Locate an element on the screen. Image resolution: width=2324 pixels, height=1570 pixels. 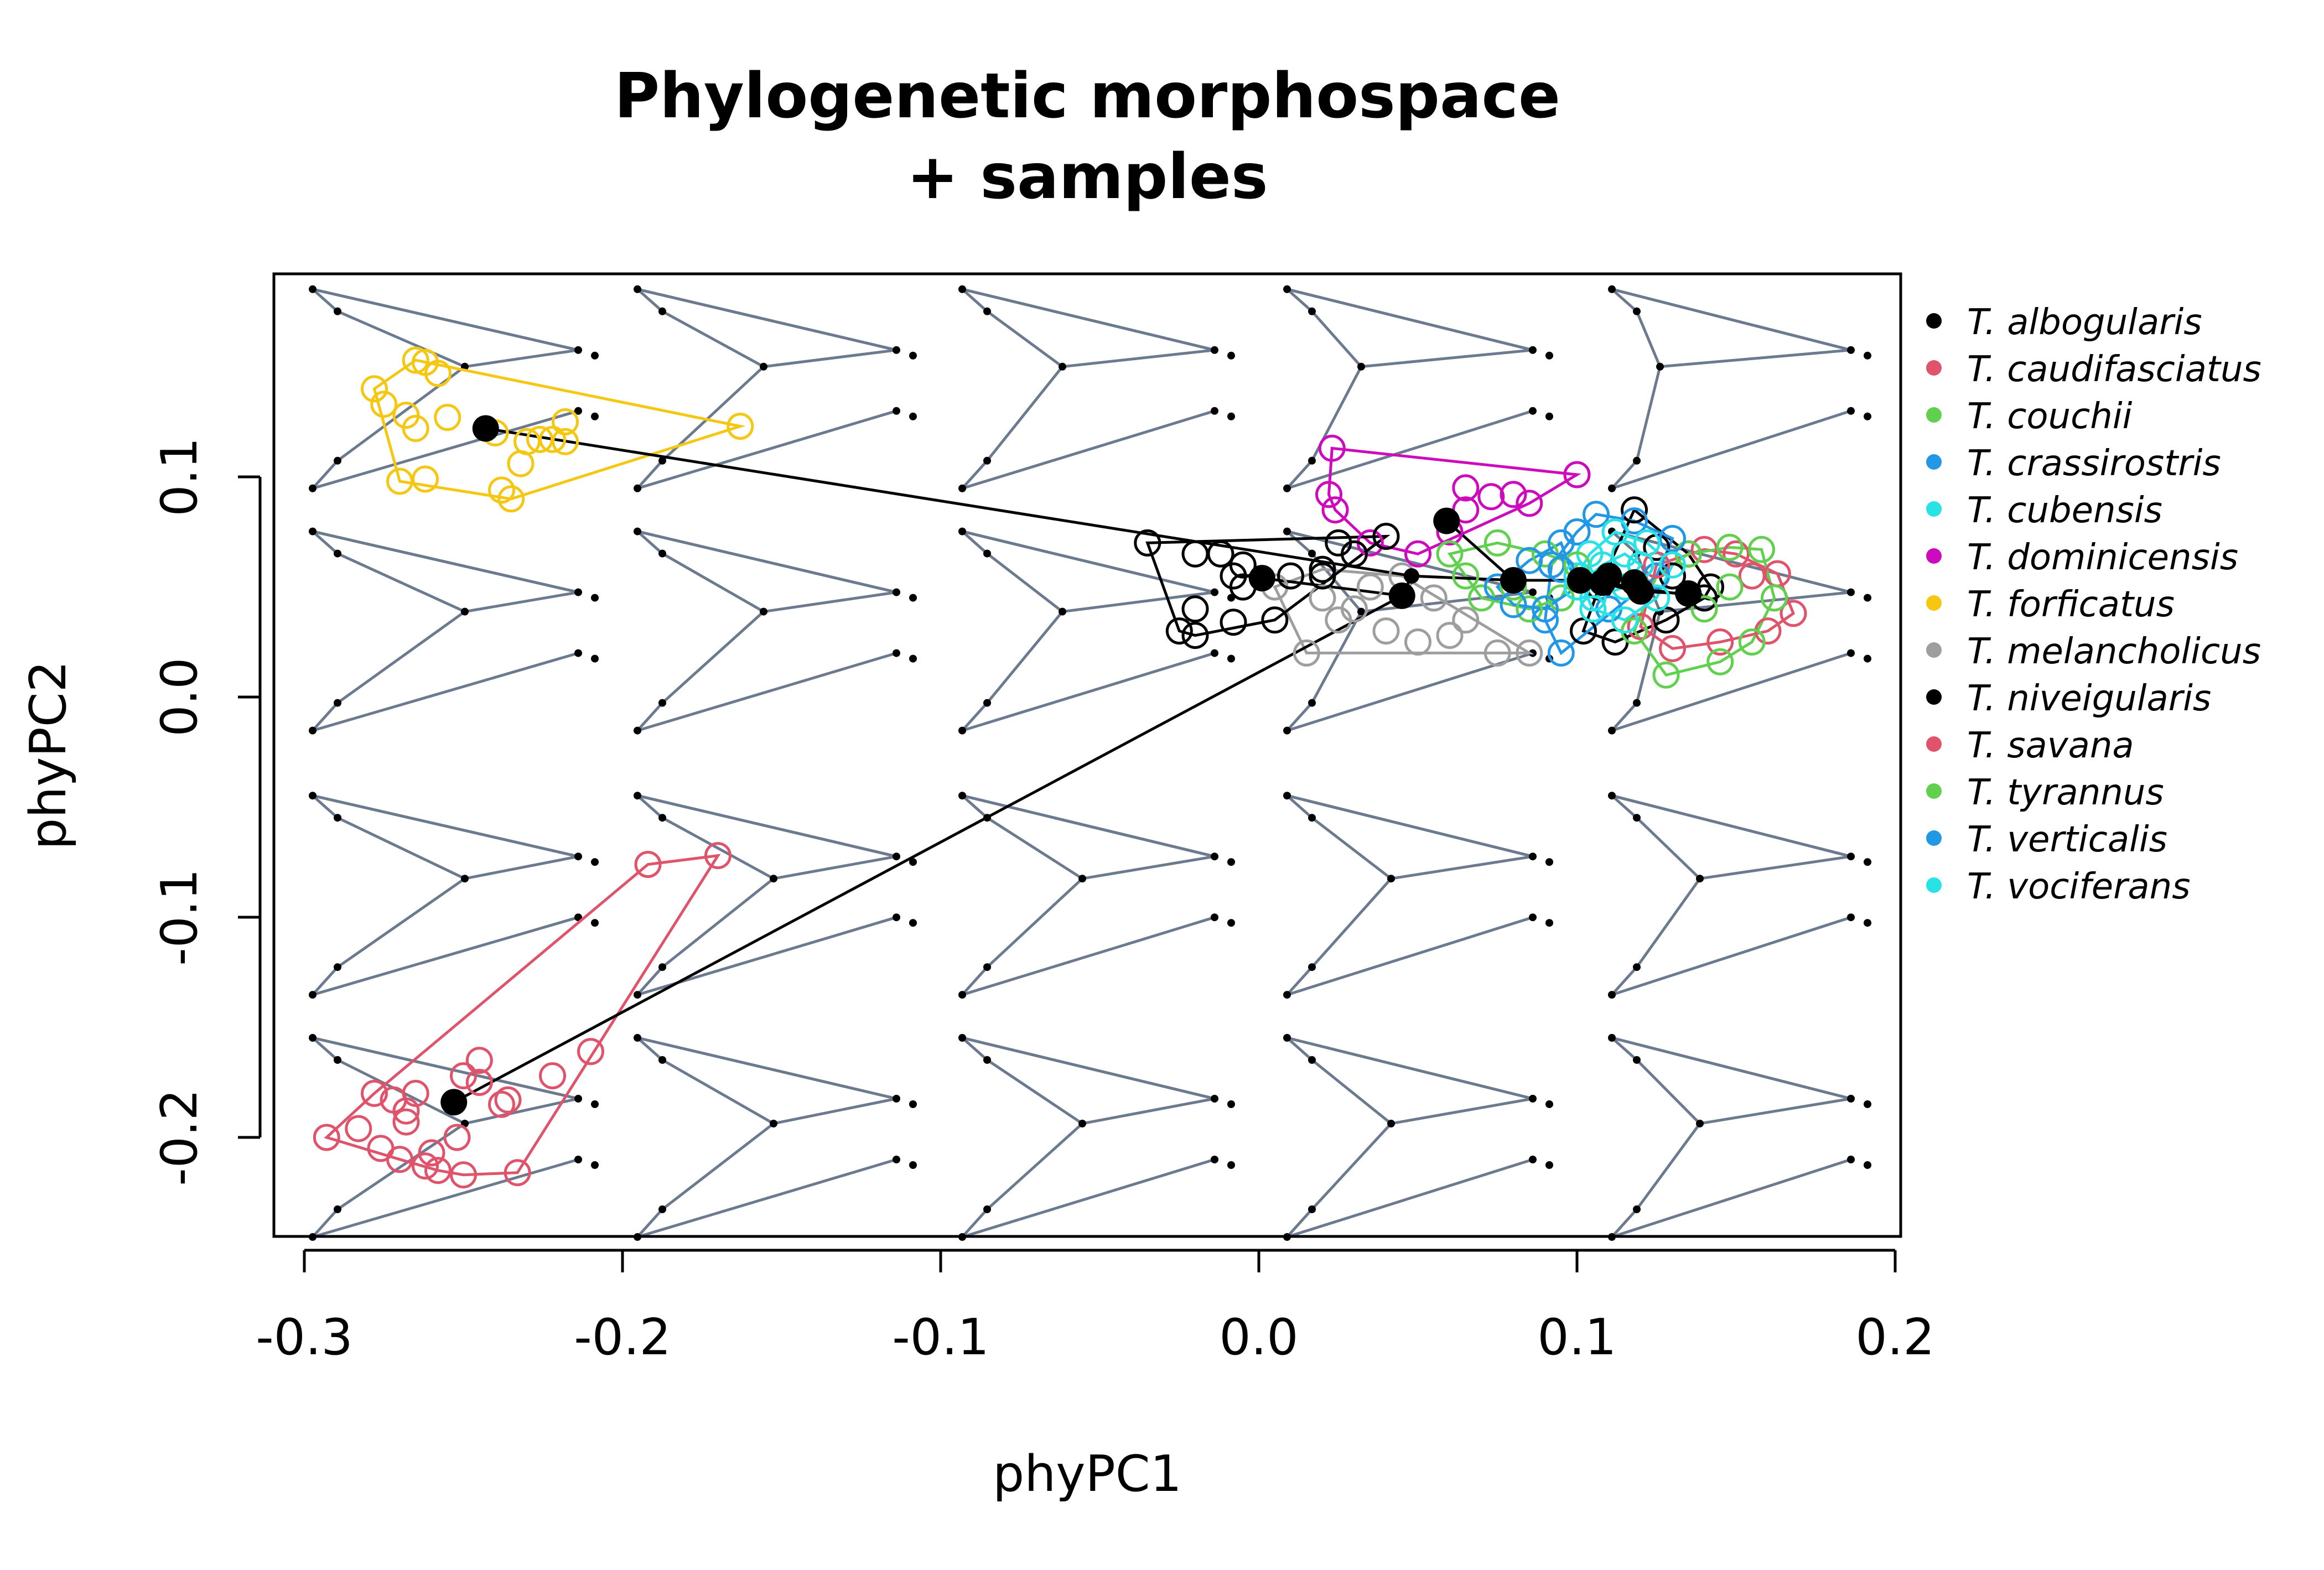
legend-entry: T. caudifasciatus is located at coordinates (2093, 369).